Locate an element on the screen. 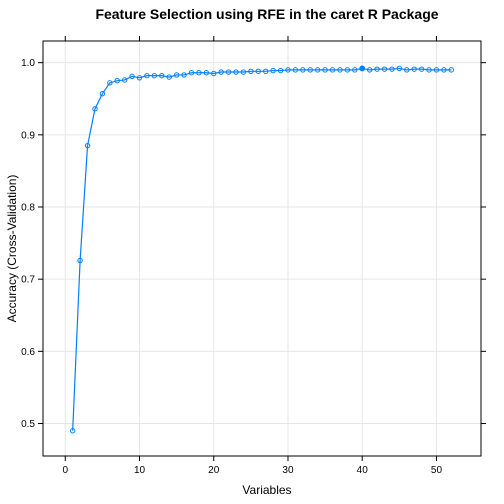  x-tick-label: 30 is located at coordinates (288, 470).